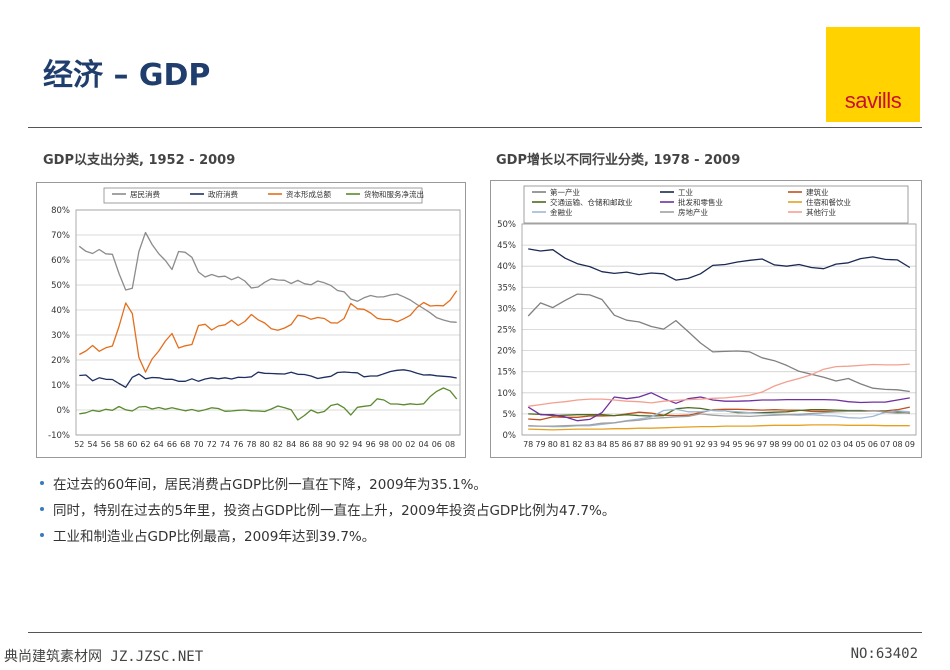 The width and height of the screenshot is (950, 670). Describe the element at coordinates (590, 444) in the screenshot. I see `x-tick-label: 83` at that location.